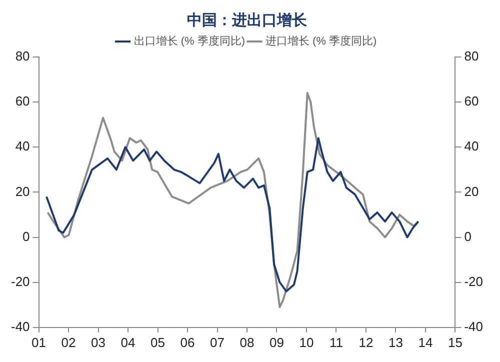 The height and width of the screenshot is (362, 500). I want to click on x-tick-label: 07, so click(217, 342).